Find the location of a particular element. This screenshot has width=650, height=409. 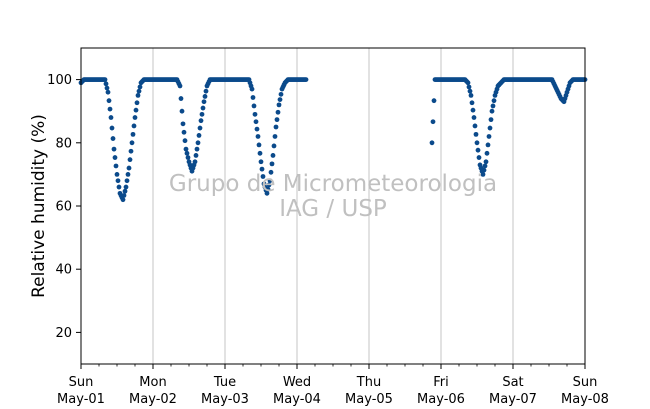

x-tick-label: May-08 is located at coordinates (585, 399).